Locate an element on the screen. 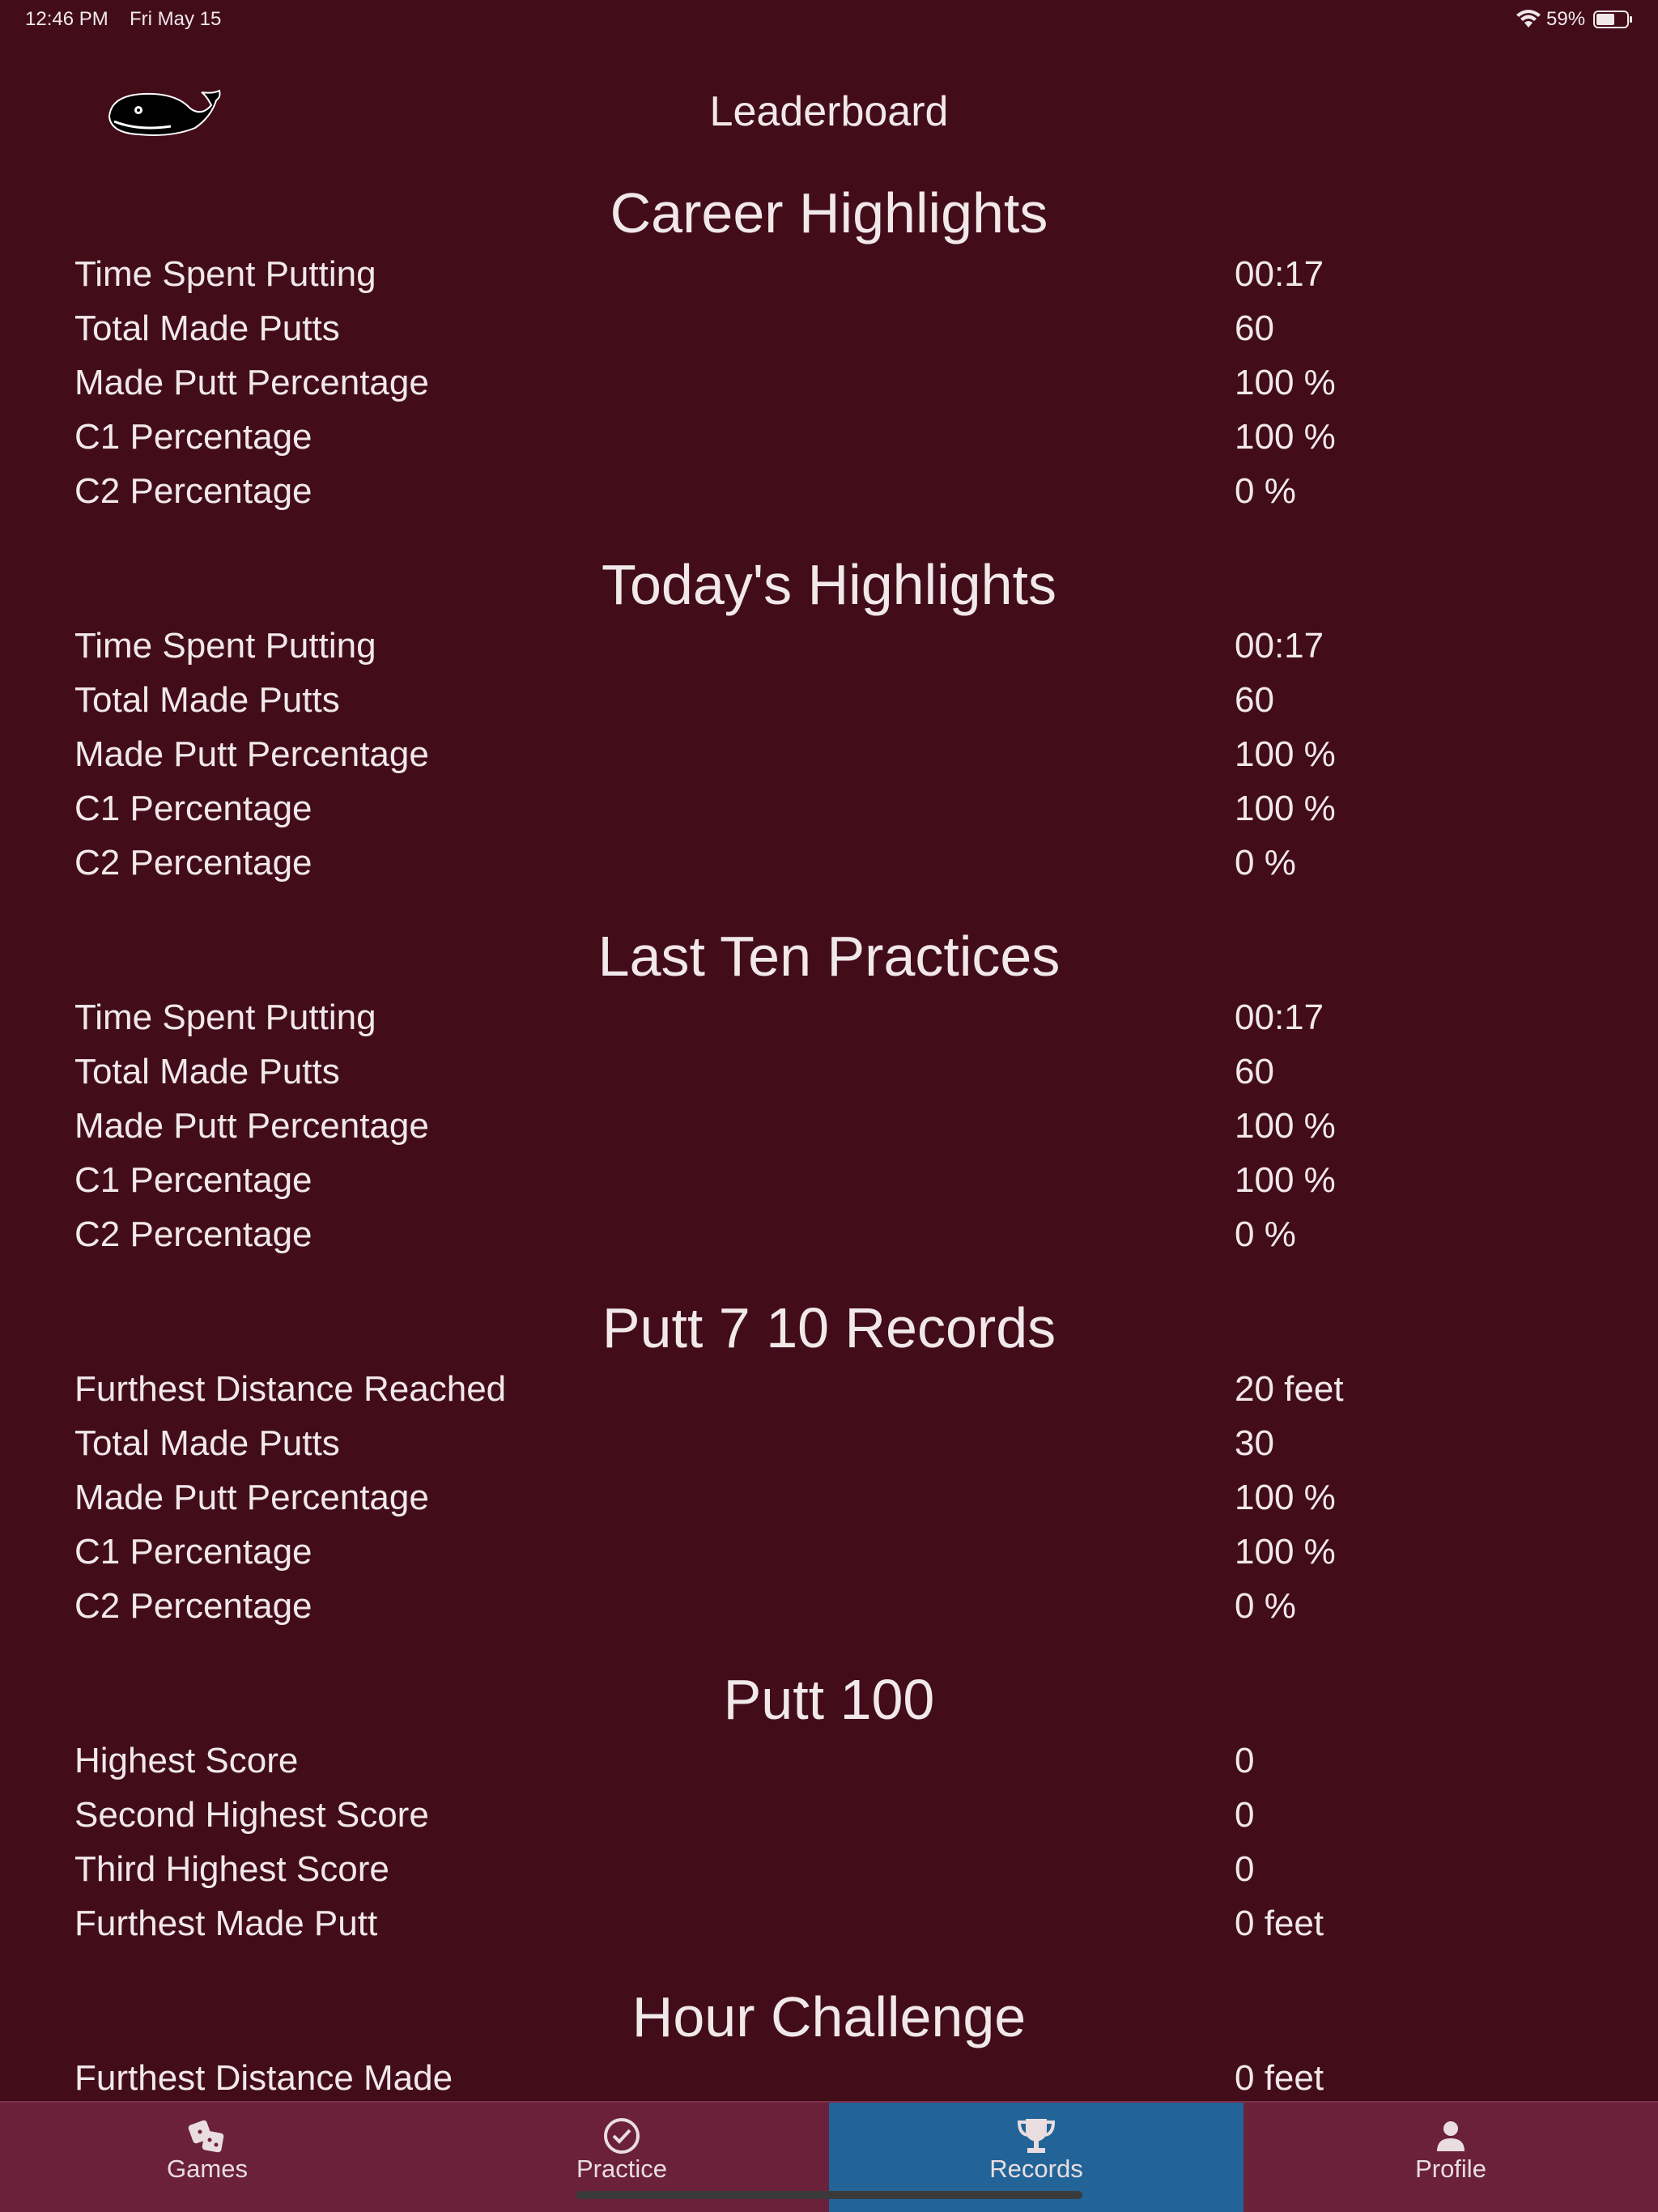  home-indicator is located at coordinates (829, 2195).